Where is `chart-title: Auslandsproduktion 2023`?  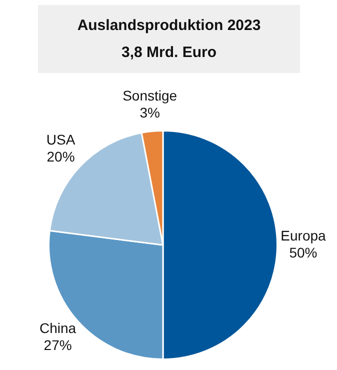 chart-title: Auslandsproduktion 2023 is located at coordinates (169, 25).